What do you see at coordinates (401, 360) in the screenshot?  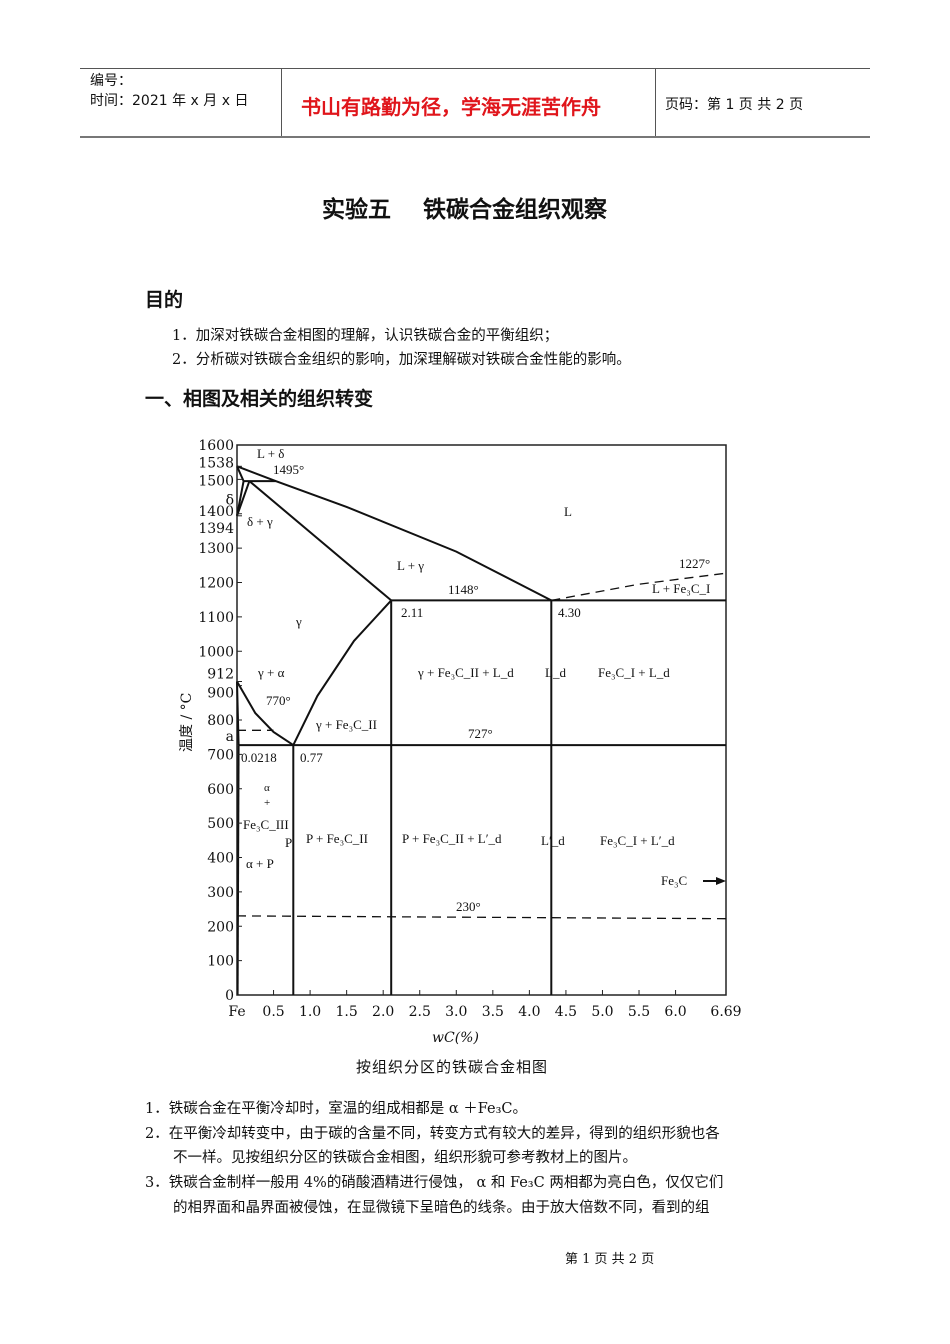 I see `purpose-item: 2．分析碳对铁碳合金组织的影响，加深理解碳对铁碳合金性能的影响。` at bounding box center [401, 360].